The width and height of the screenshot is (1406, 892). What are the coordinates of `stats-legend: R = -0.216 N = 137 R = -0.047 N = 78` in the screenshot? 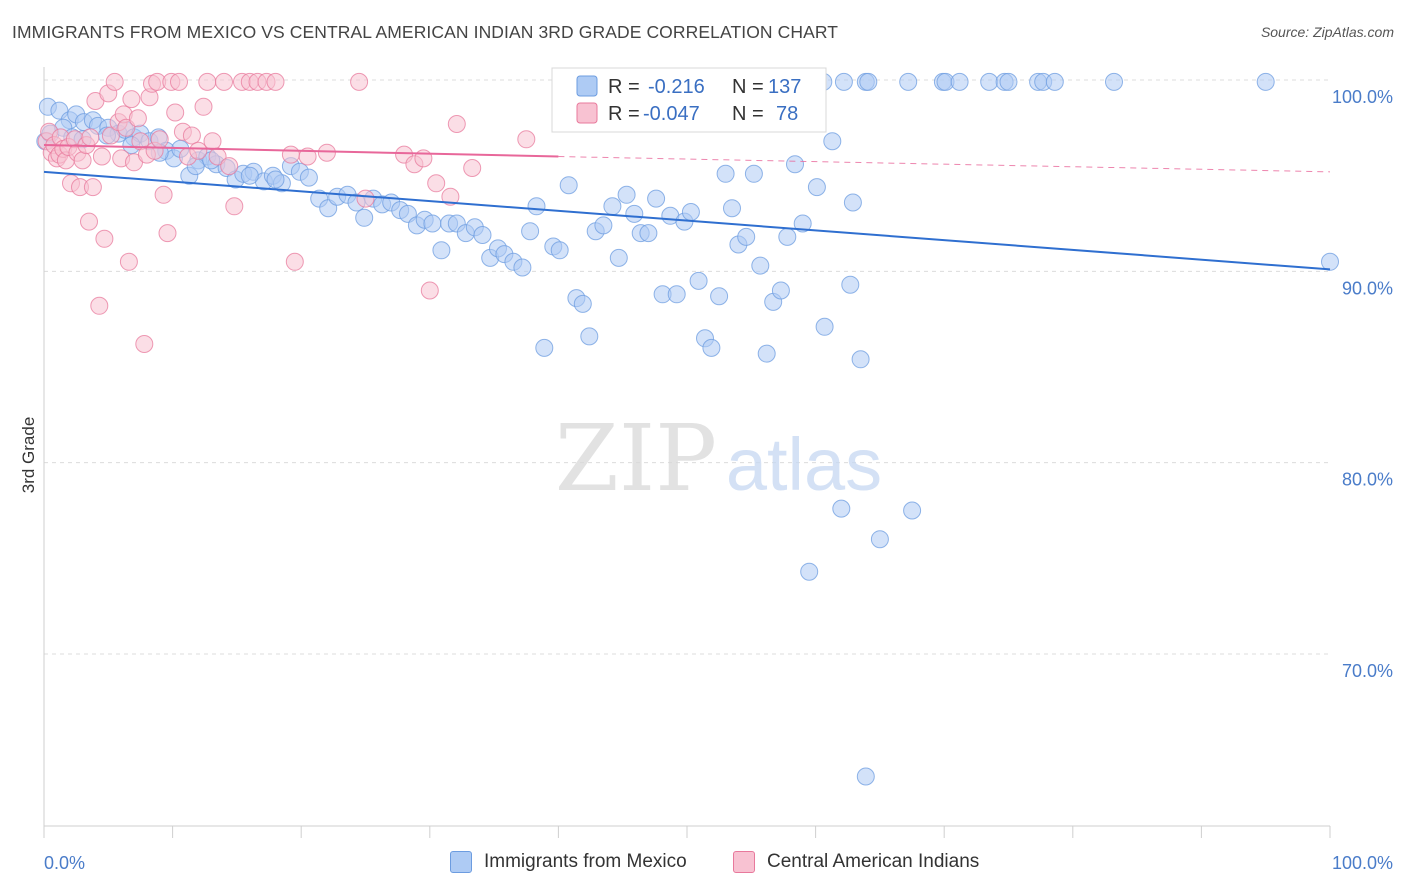 It's located at (689, 100).